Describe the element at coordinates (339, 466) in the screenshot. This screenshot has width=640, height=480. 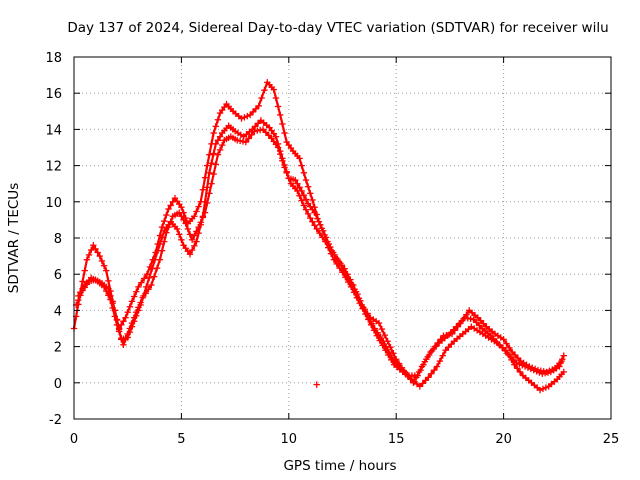
I see `x-axis-label: GPS time / hours` at that location.